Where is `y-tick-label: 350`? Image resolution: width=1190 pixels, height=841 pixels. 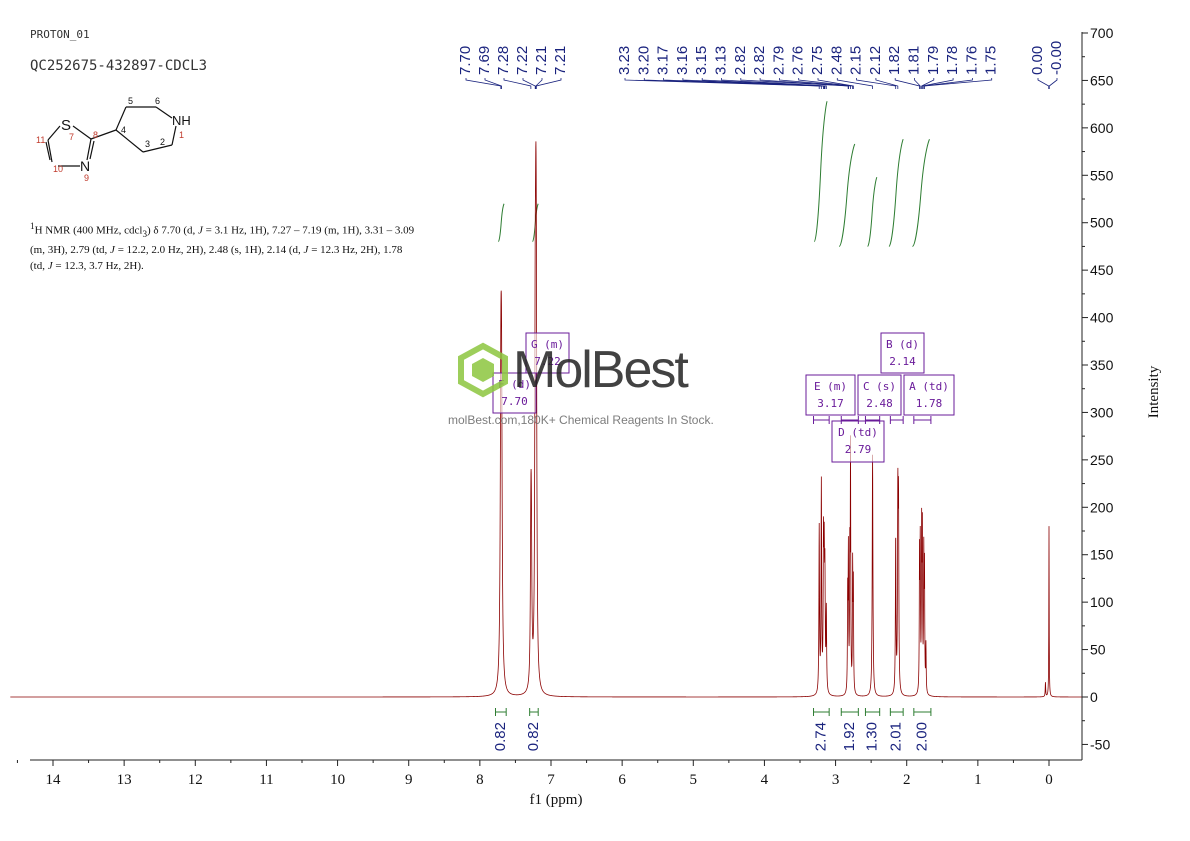
y-tick-label: 350 is located at coordinates (1102, 365).